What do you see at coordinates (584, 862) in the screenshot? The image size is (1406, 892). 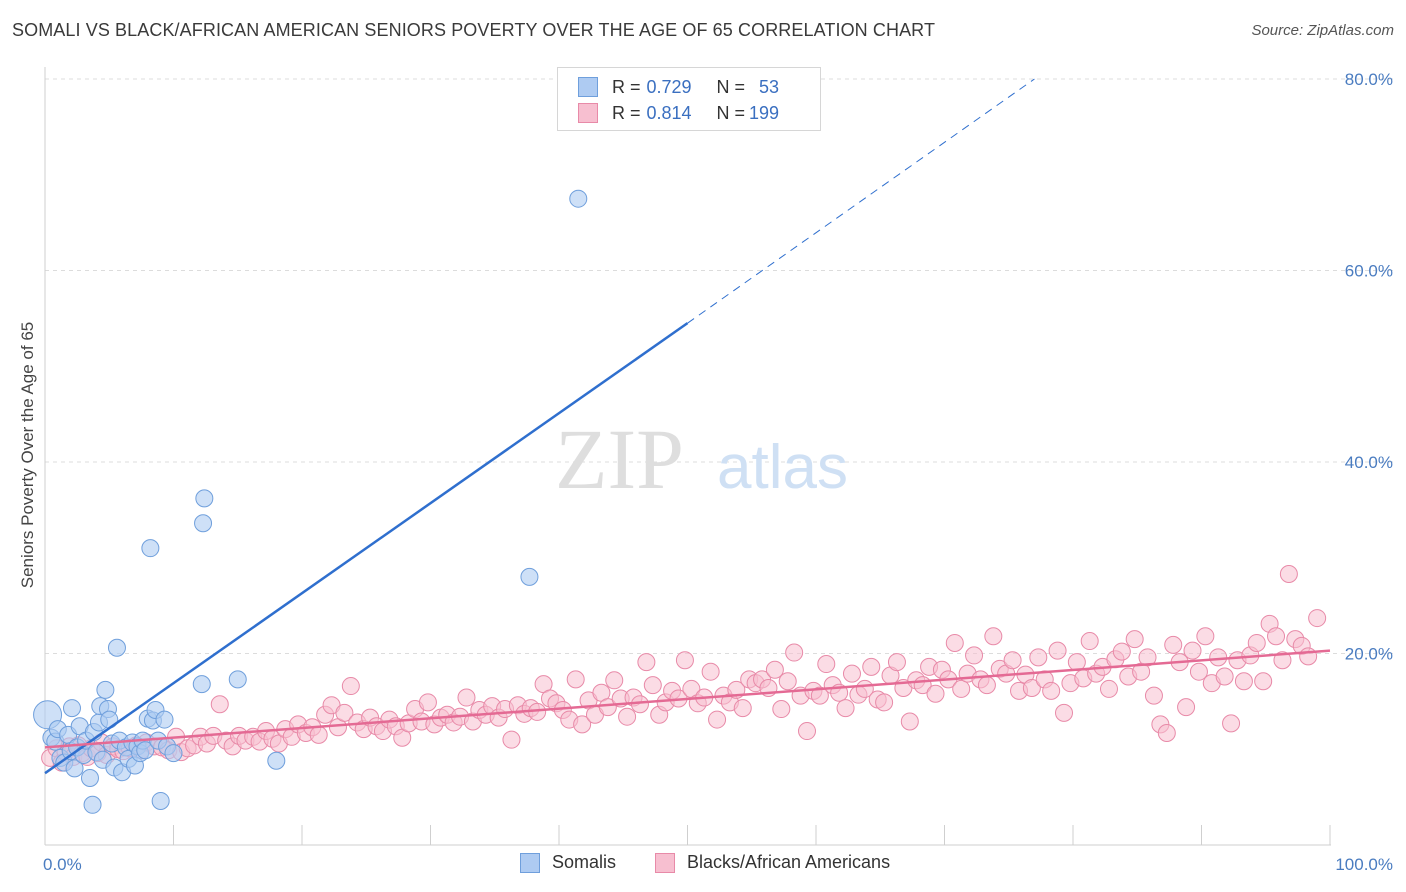 I see `legend-label-somalis: Somalis` at bounding box center [584, 862].